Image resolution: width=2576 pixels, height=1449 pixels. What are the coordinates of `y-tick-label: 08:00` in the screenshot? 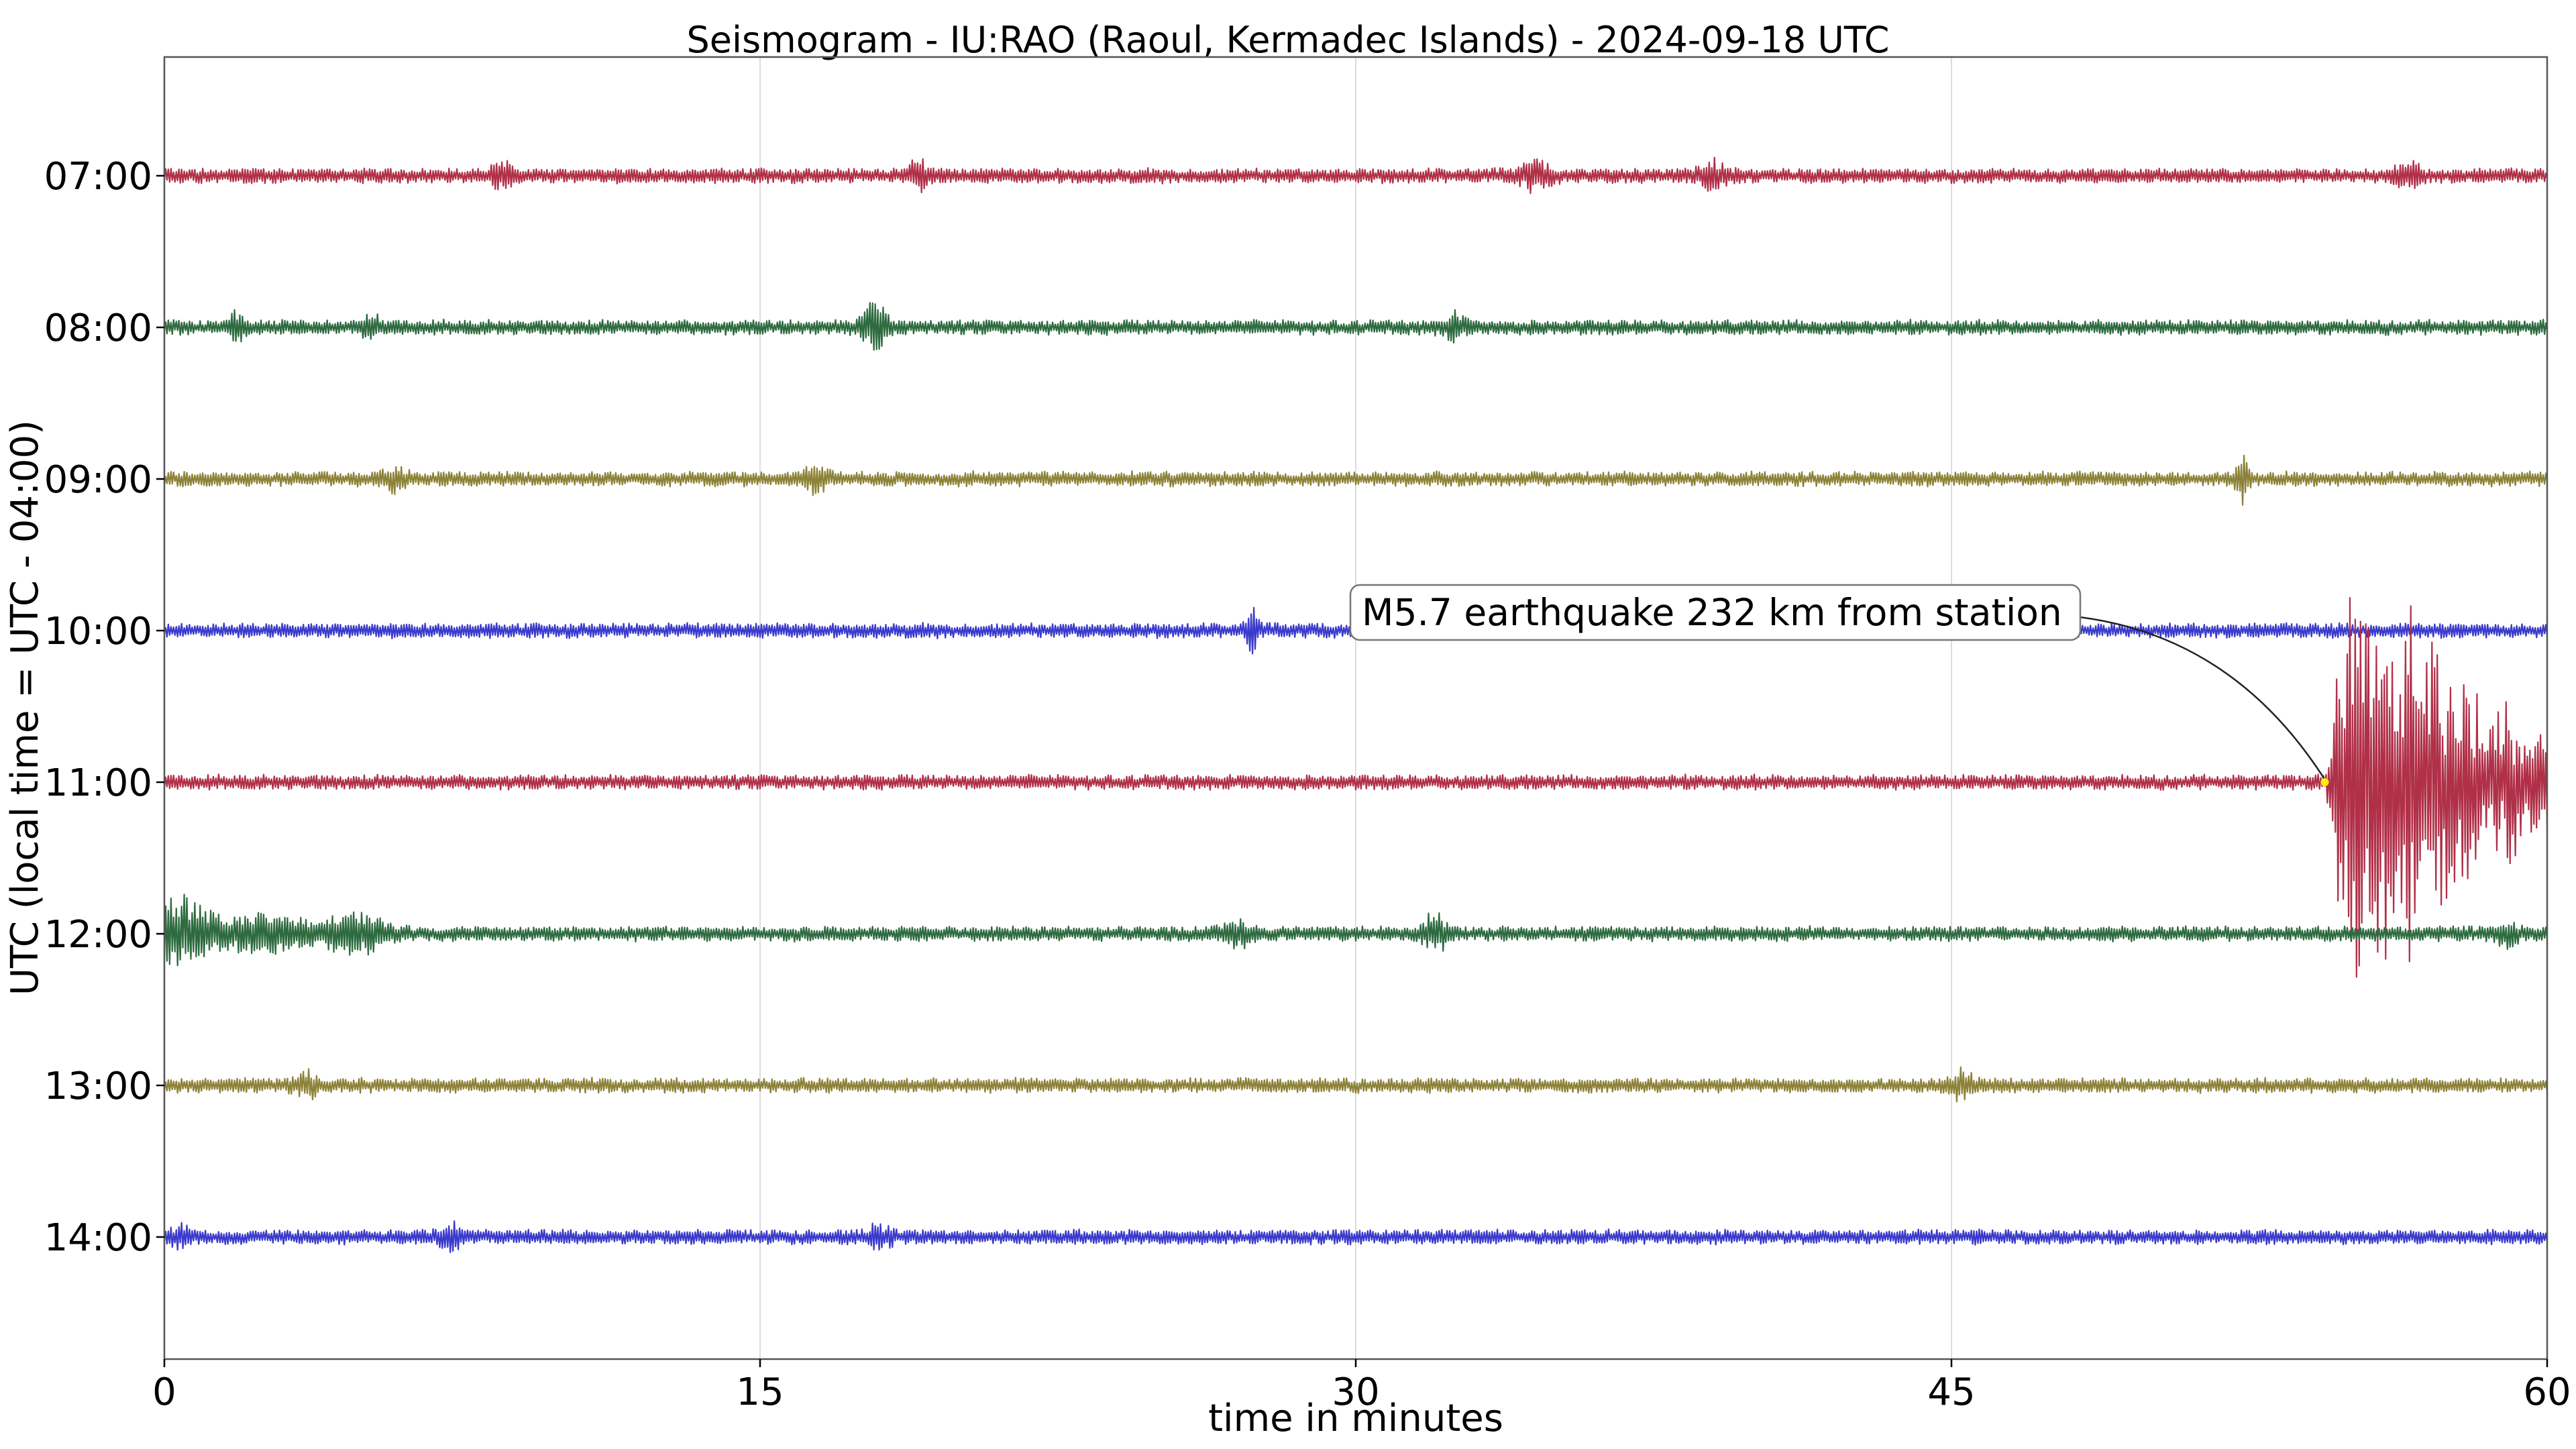 It's located at (98, 328).